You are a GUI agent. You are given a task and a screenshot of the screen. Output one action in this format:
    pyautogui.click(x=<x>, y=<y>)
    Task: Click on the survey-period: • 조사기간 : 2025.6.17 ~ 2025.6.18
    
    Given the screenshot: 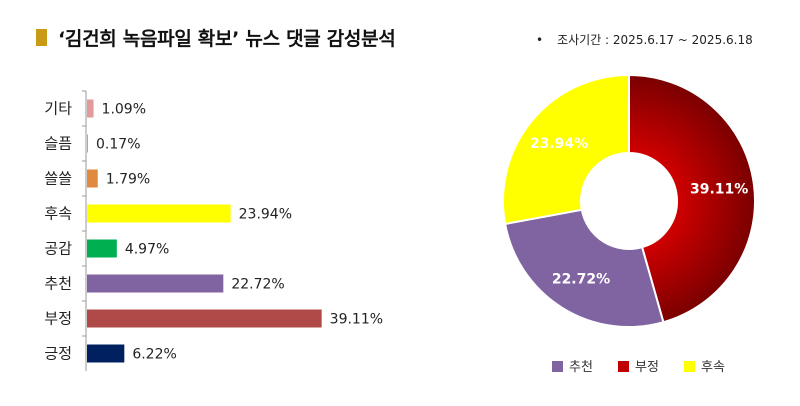 What is the action you would take?
    pyautogui.click(x=644, y=39)
    